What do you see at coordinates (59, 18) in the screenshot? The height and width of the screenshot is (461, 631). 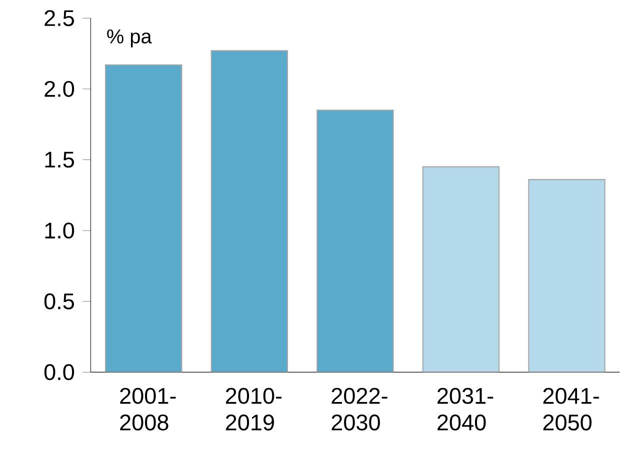 I see `y-tick-label: 2.5` at bounding box center [59, 18].